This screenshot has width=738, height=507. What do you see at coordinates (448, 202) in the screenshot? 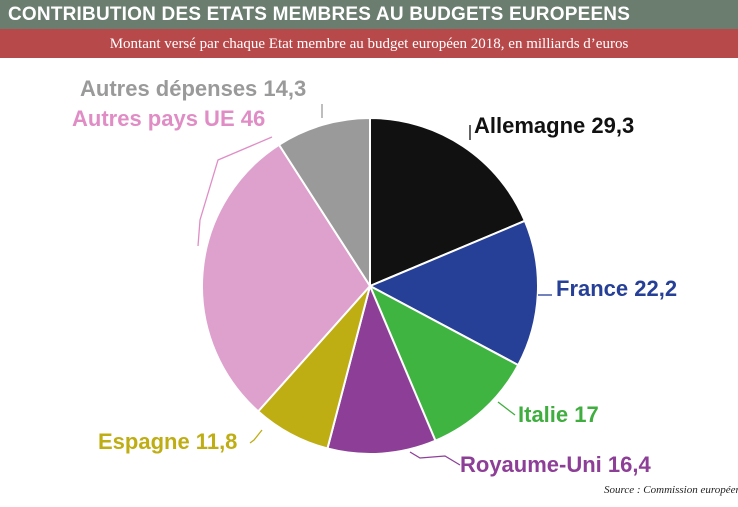
I see `pie-slice-allemagne` at bounding box center [448, 202].